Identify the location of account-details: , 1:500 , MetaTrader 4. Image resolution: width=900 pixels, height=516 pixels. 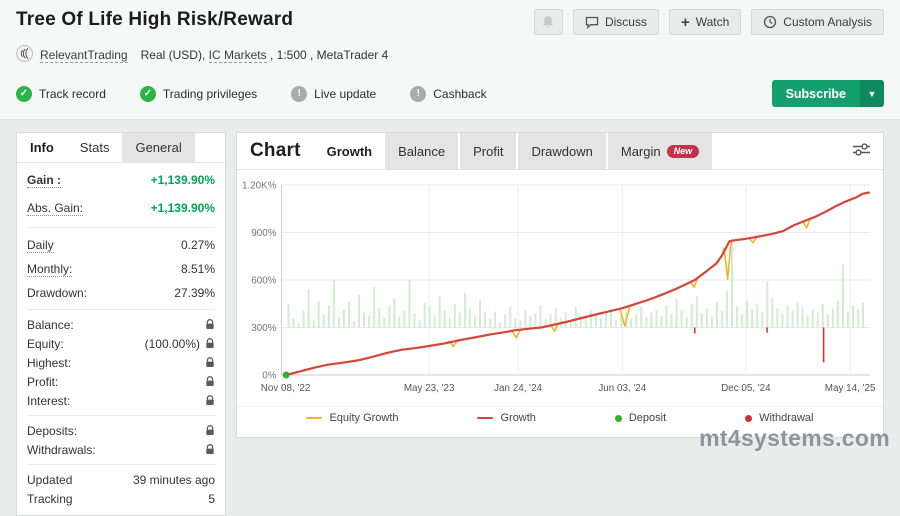
(327, 55).